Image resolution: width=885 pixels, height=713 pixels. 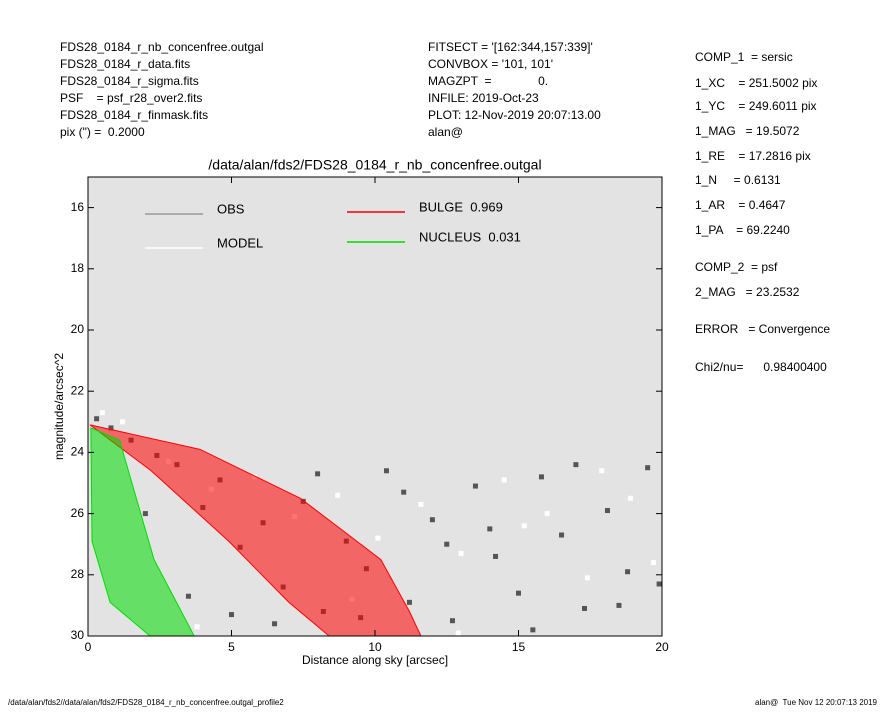 I want to click on y-tick-label: 22, so click(x=78, y=390).